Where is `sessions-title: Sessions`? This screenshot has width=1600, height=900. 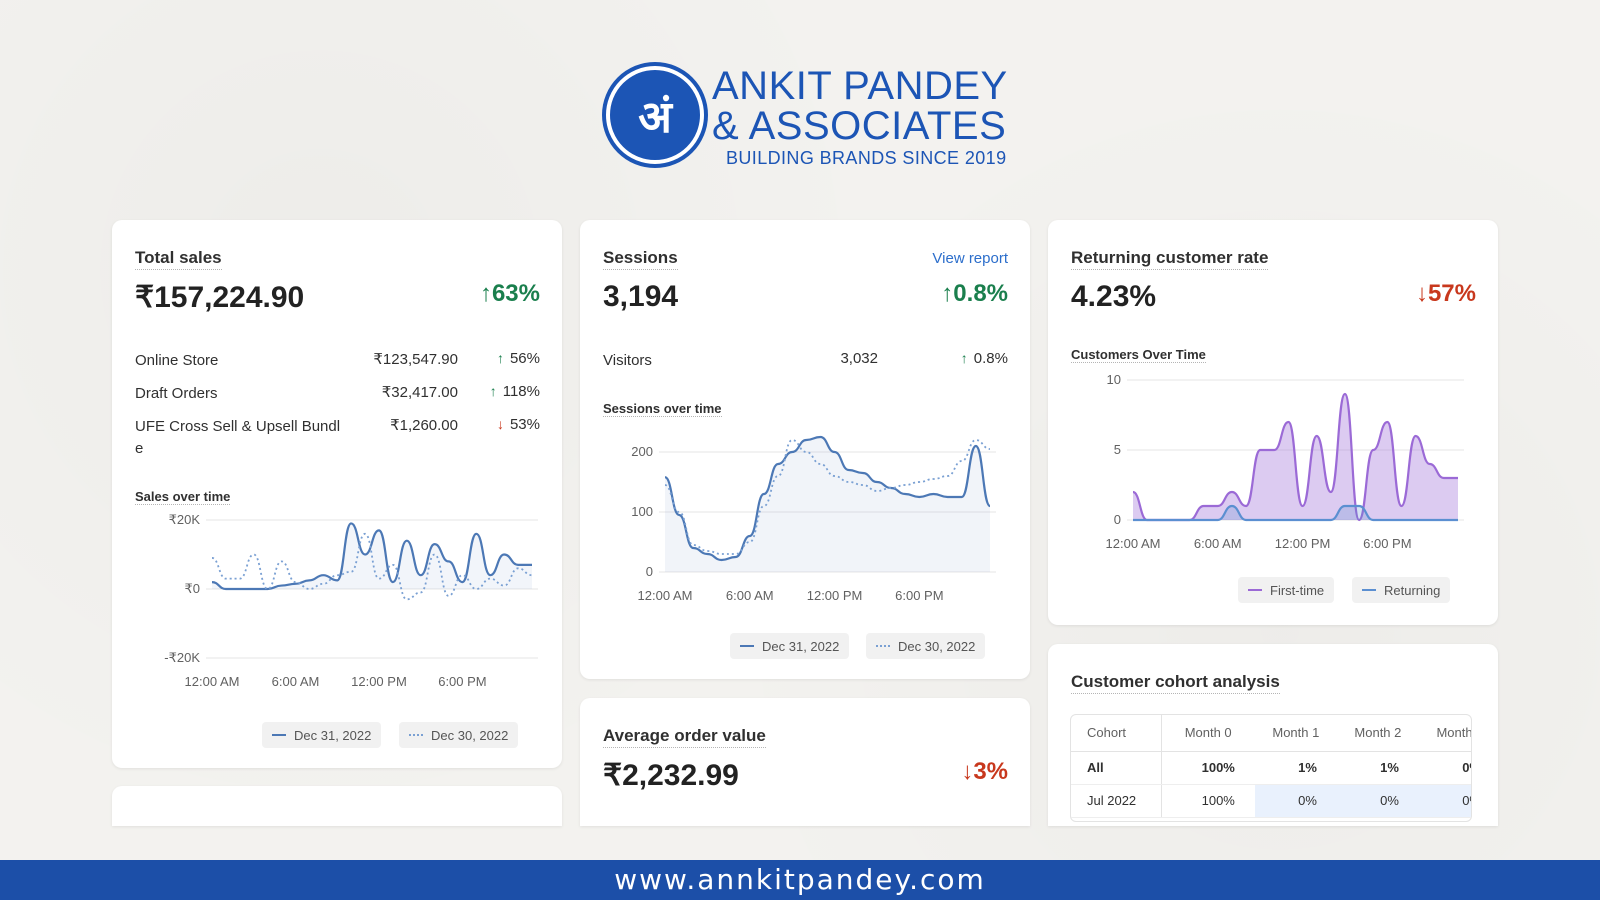
sessions-title: Sessions is located at coordinates (640, 259).